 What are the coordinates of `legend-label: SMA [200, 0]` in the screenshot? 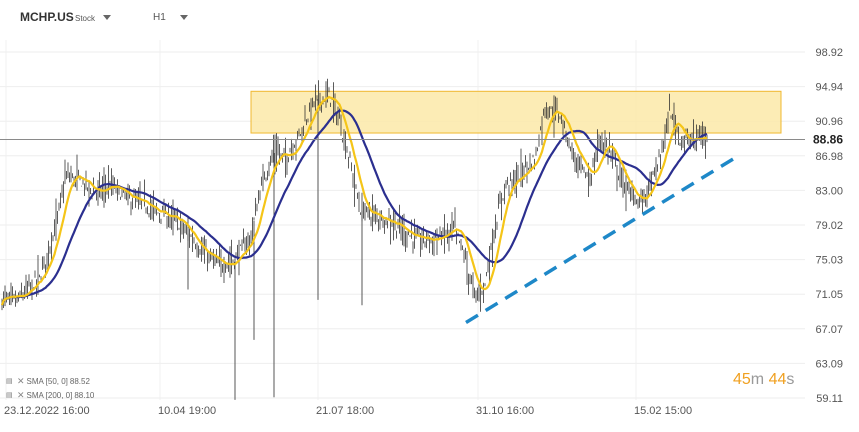 It's located at (49, 395).